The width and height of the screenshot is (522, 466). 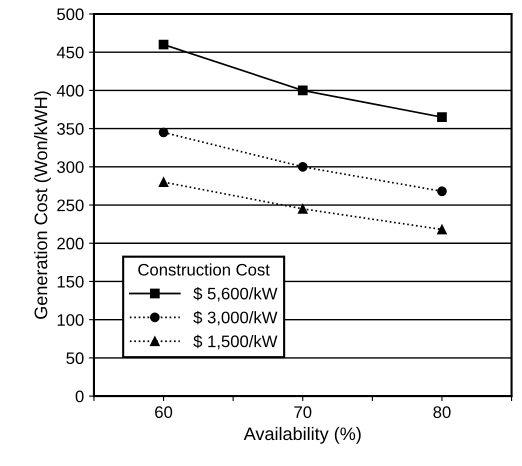 I want to click on y-tick-label: 0, so click(x=80, y=396).